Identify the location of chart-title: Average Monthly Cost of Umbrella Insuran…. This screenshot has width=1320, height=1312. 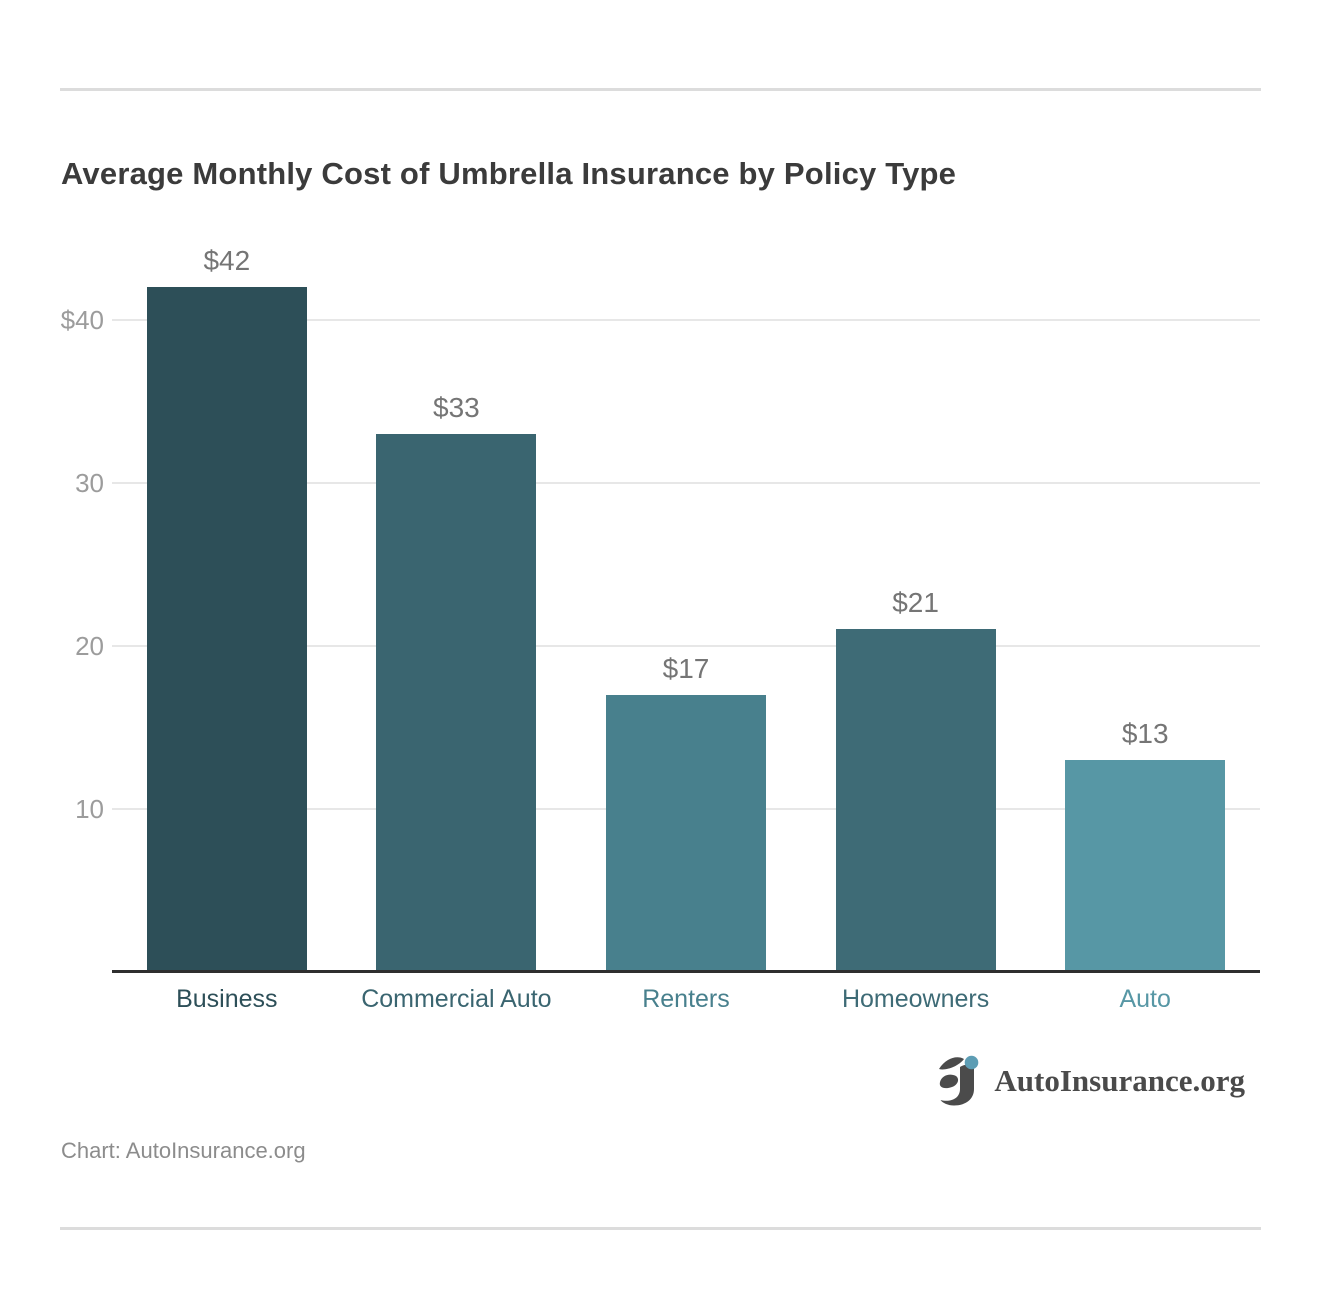
(509, 173).